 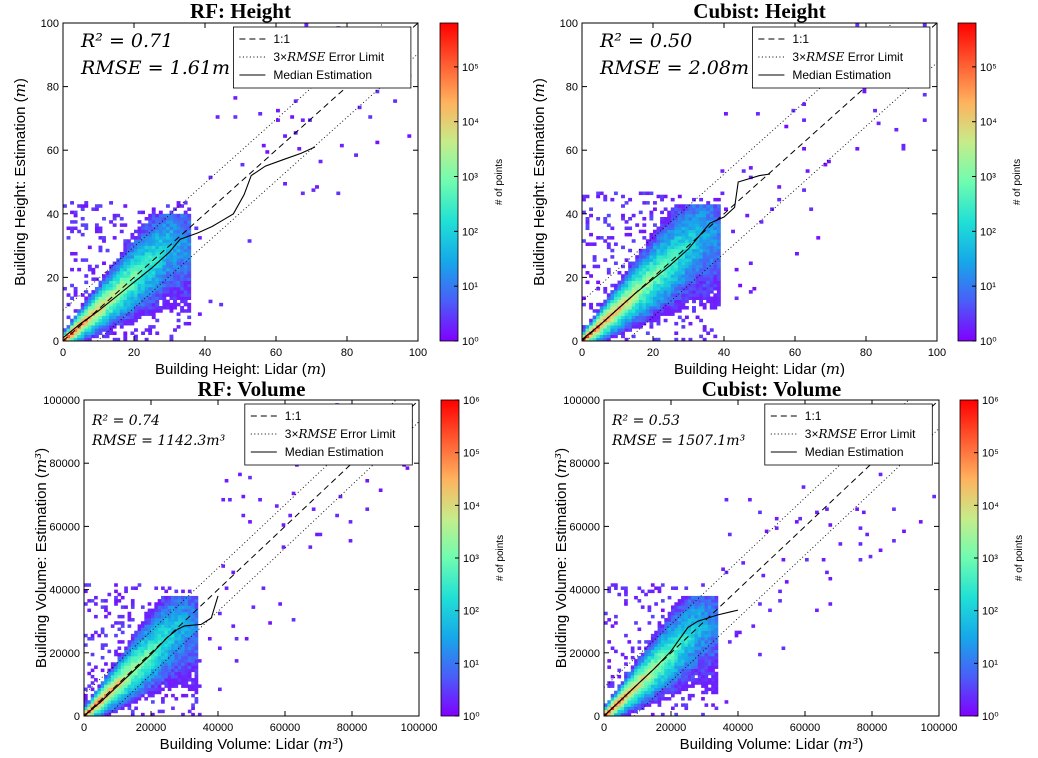 What do you see at coordinates (645, 41) in the screenshot?
I see `r-squared-annotation: R² = 0.50` at bounding box center [645, 41].